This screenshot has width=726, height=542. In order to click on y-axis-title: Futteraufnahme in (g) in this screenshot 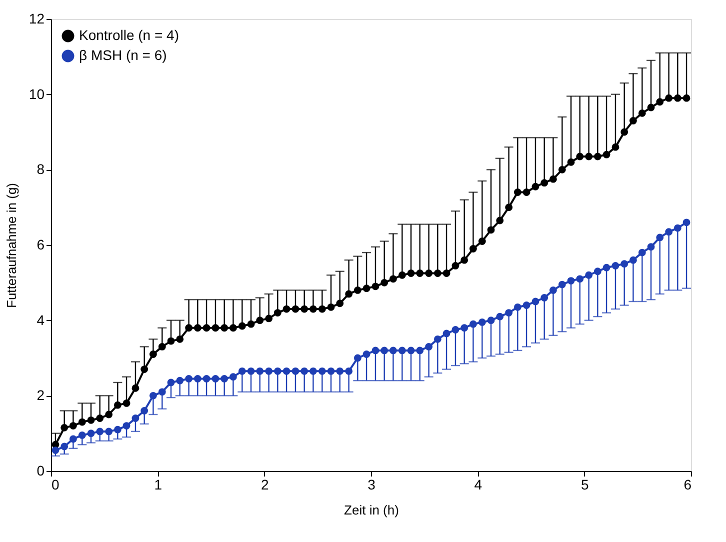, I will do `click(11, 245)`.